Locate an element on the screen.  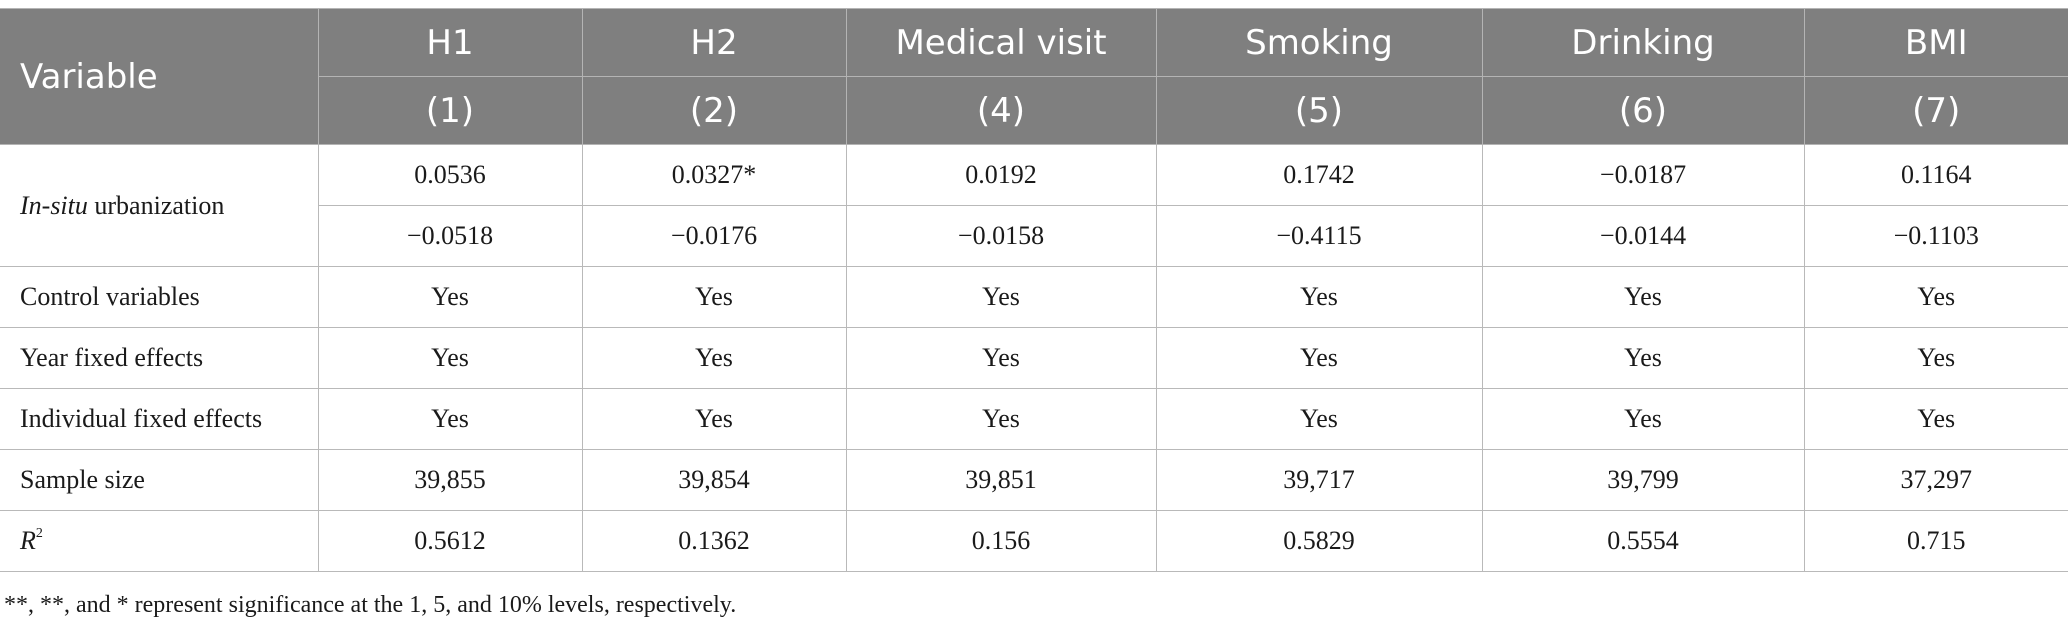
column-header-smoking: Smoking is located at coordinates (1318, 42).